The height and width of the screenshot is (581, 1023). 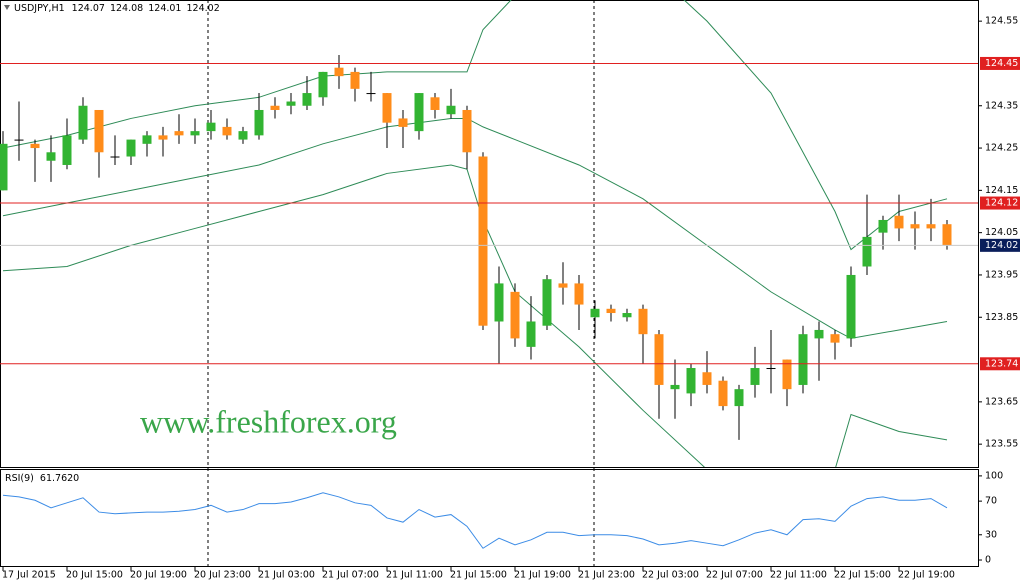 I want to click on rsi-tick-label: 100, so click(x=994, y=475).